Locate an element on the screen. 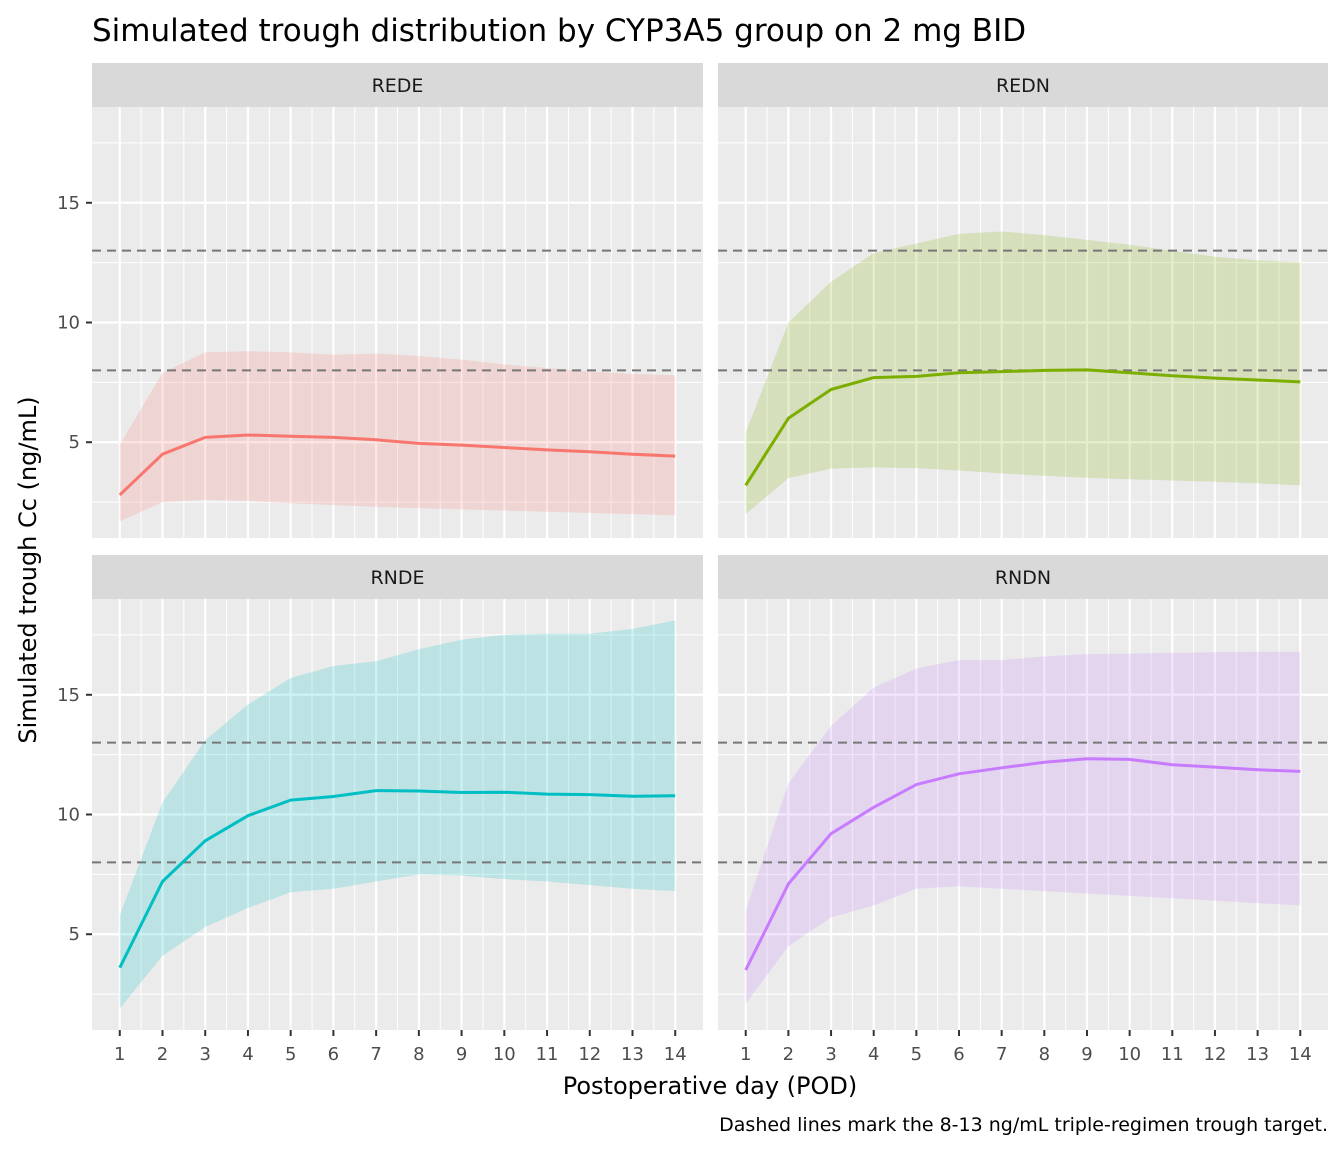 This screenshot has width=1344, height=1152. strip-label: REDN is located at coordinates (1023, 86).